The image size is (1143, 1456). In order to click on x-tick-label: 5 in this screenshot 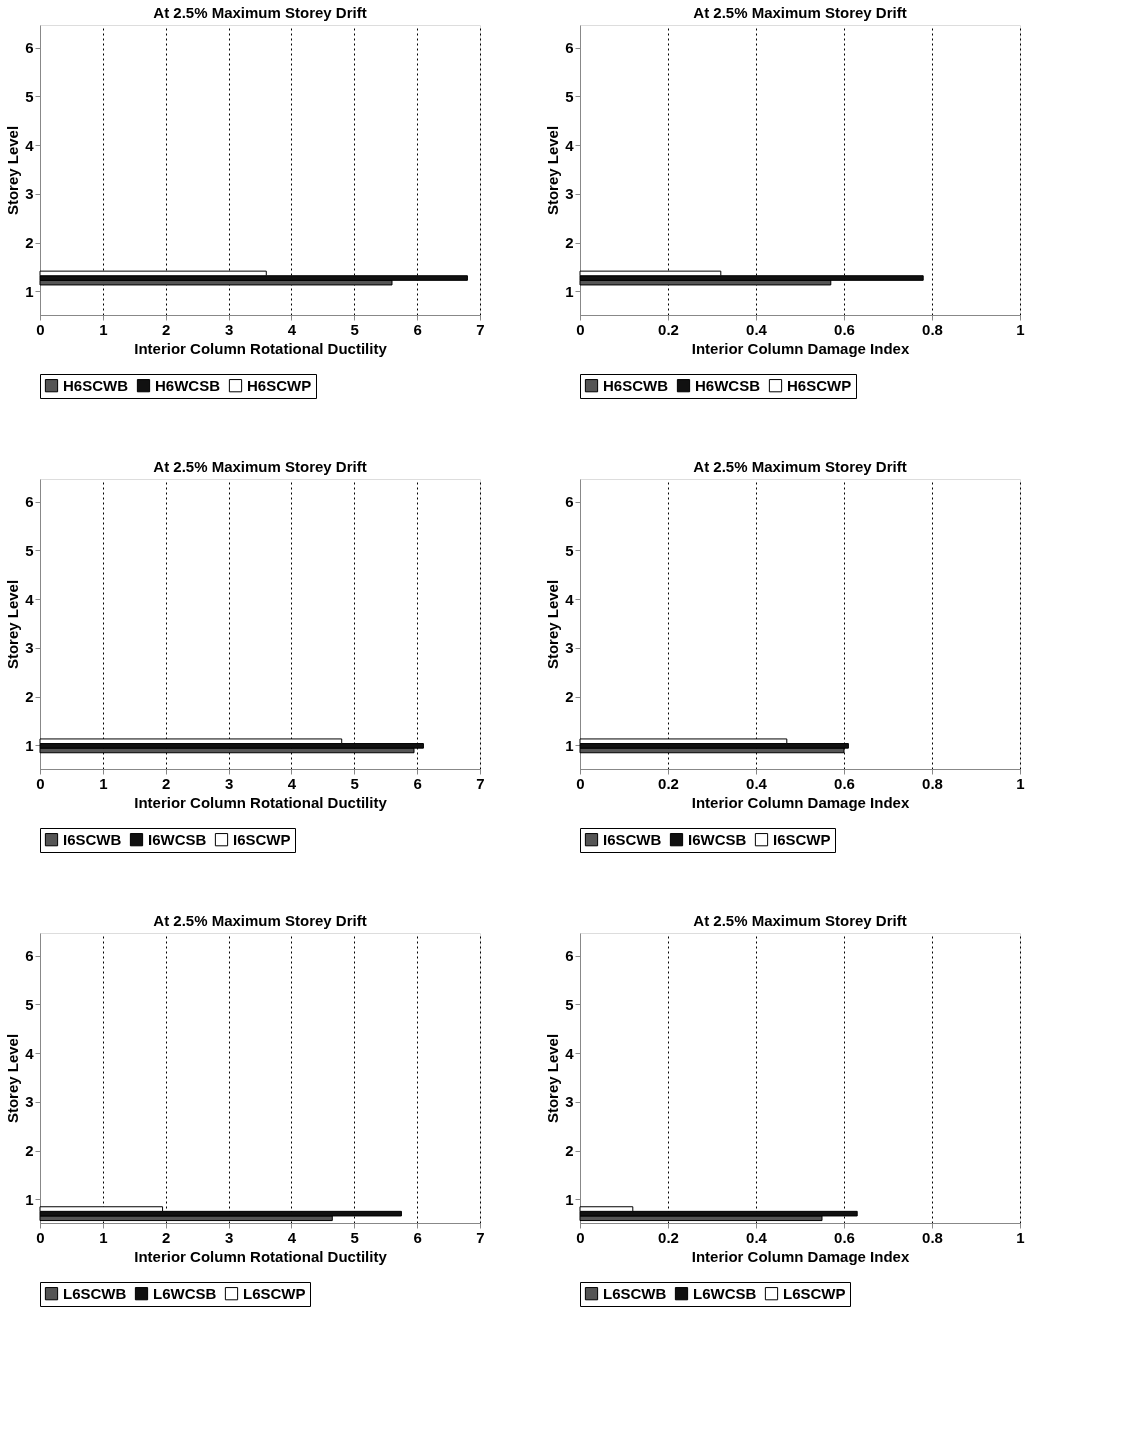, I will do `click(354, 329)`.